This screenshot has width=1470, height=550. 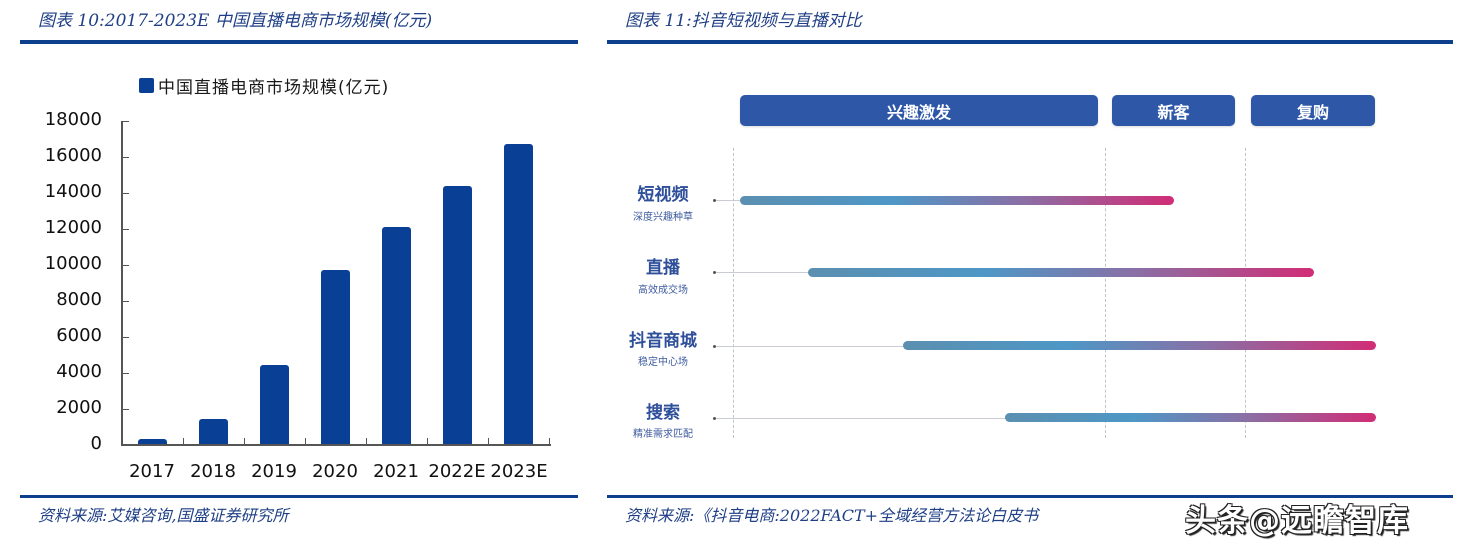 What do you see at coordinates (832, 515) in the screenshot?
I see `right-source-note: 资料来源:《抖音电商:2022FACT+全域经营方法论白皮书` at bounding box center [832, 515].